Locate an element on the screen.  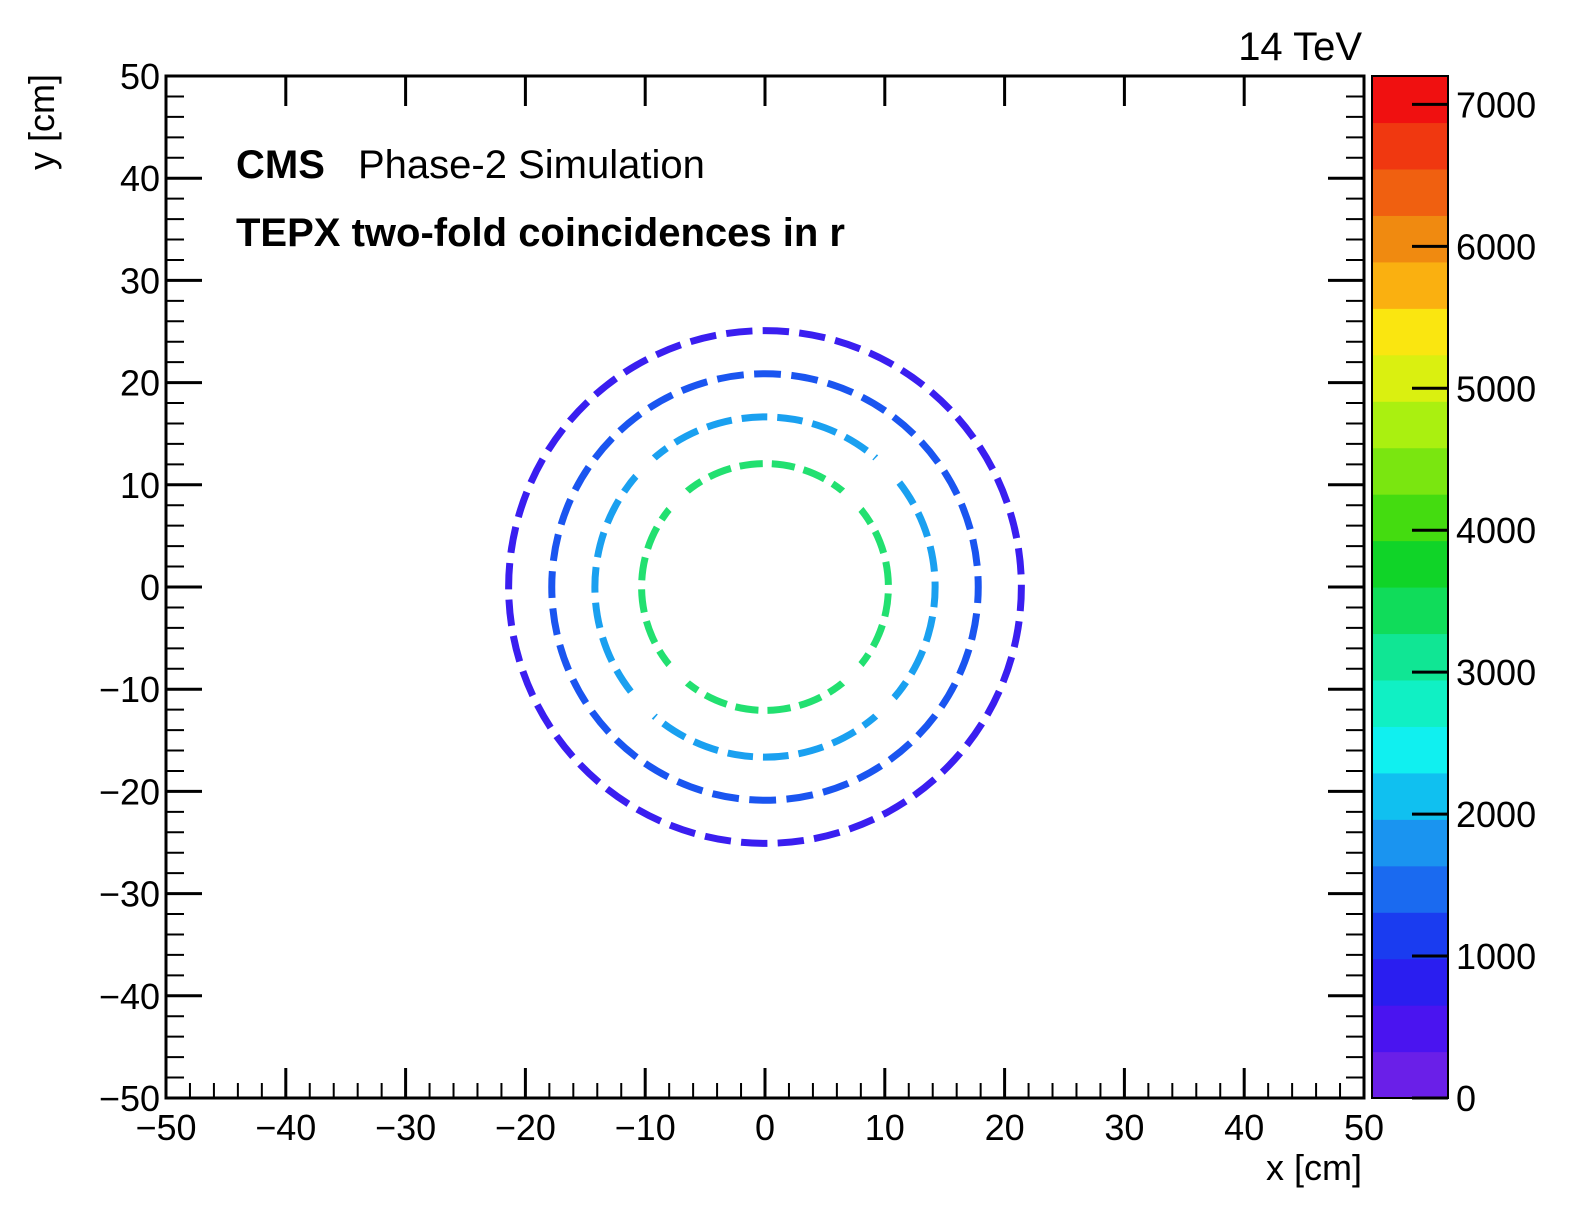
y-axis-title: y [cm] is located at coordinates (41, 122).